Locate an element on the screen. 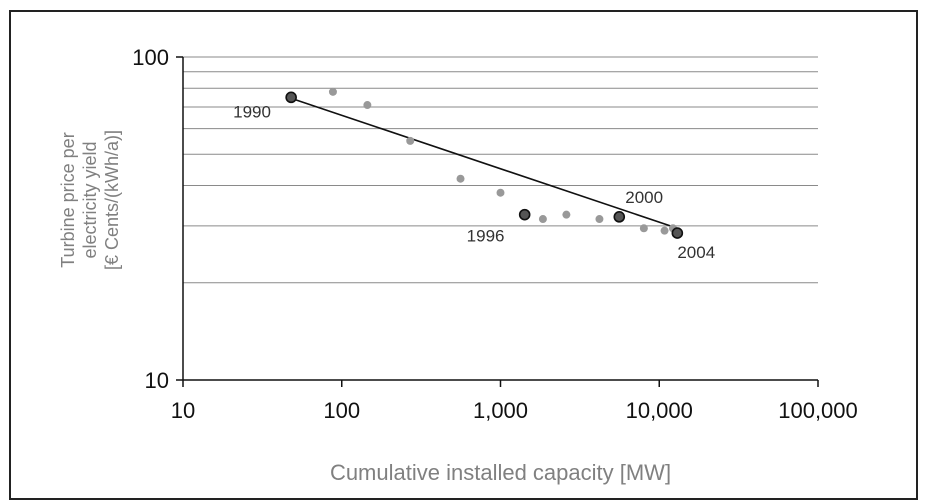 Image resolution: width=928 pixels, height=503 pixels. x-tick-label: 1,000 is located at coordinates (500, 410).